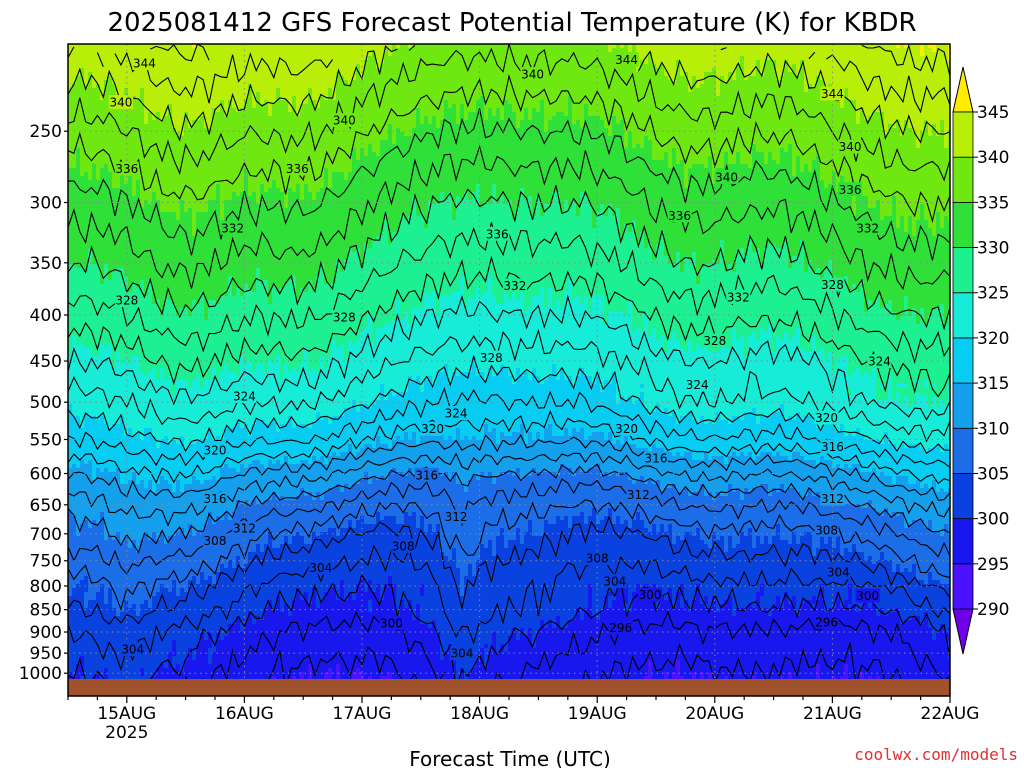  I want to click on x-tick-label: 19AUG, so click(597, 714).